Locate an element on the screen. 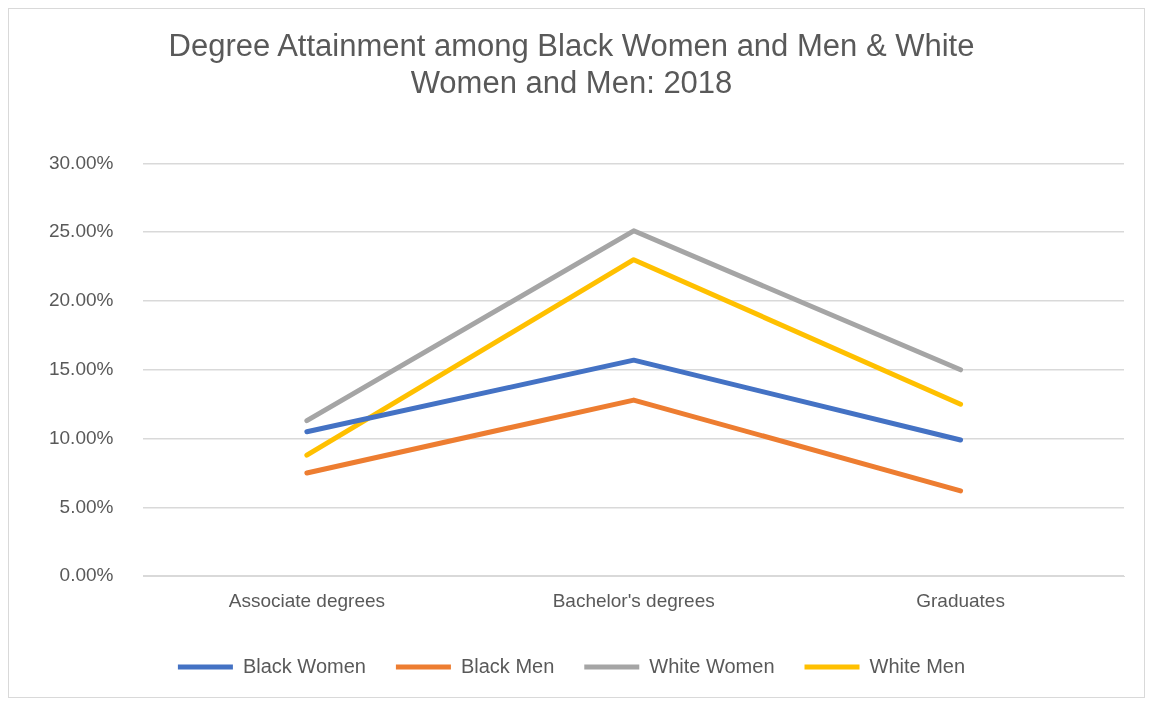 The height and width of the screenshot is (706, 1153). y-tick-label: 5.00% is located at coordinates (86, 506).